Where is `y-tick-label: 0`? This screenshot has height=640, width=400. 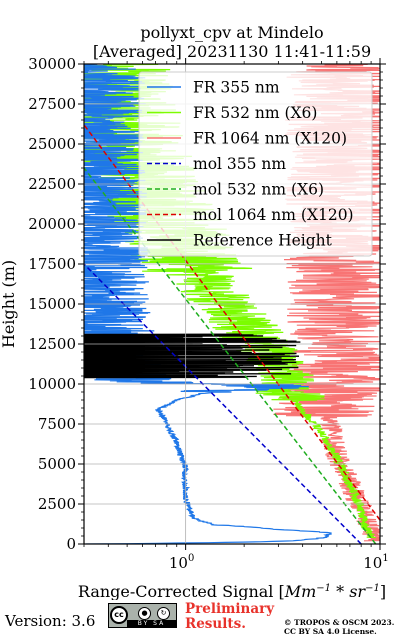 y-tick-label: 0 is located at coordinates (71, 544).